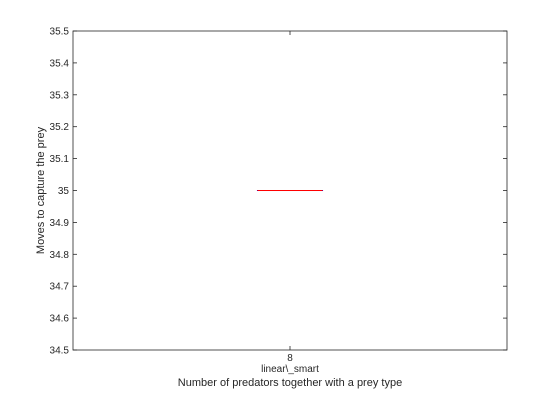  I want to click on y-axis-label: Moves to capture the prey, so click(41, 190).